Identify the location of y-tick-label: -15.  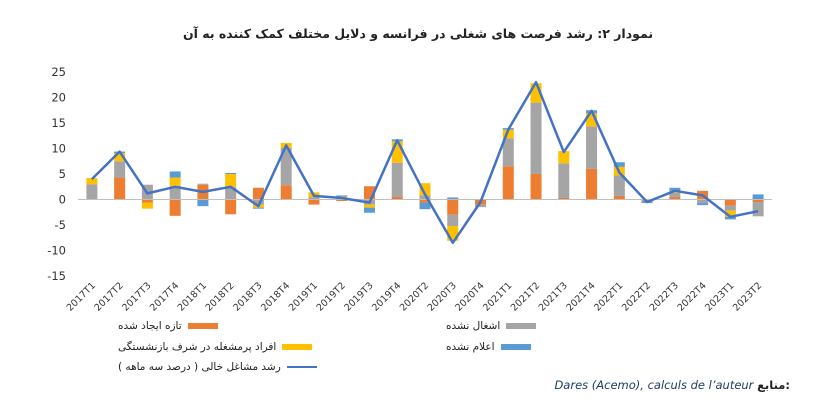
(56, 276).